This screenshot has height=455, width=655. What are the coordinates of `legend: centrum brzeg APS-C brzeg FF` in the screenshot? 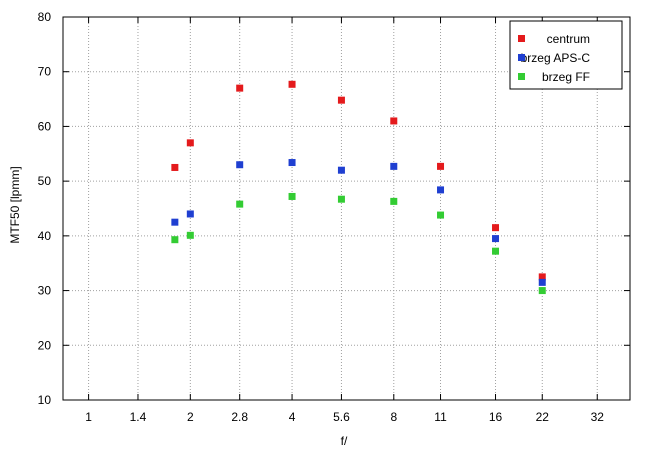 It's located at (566, 55).